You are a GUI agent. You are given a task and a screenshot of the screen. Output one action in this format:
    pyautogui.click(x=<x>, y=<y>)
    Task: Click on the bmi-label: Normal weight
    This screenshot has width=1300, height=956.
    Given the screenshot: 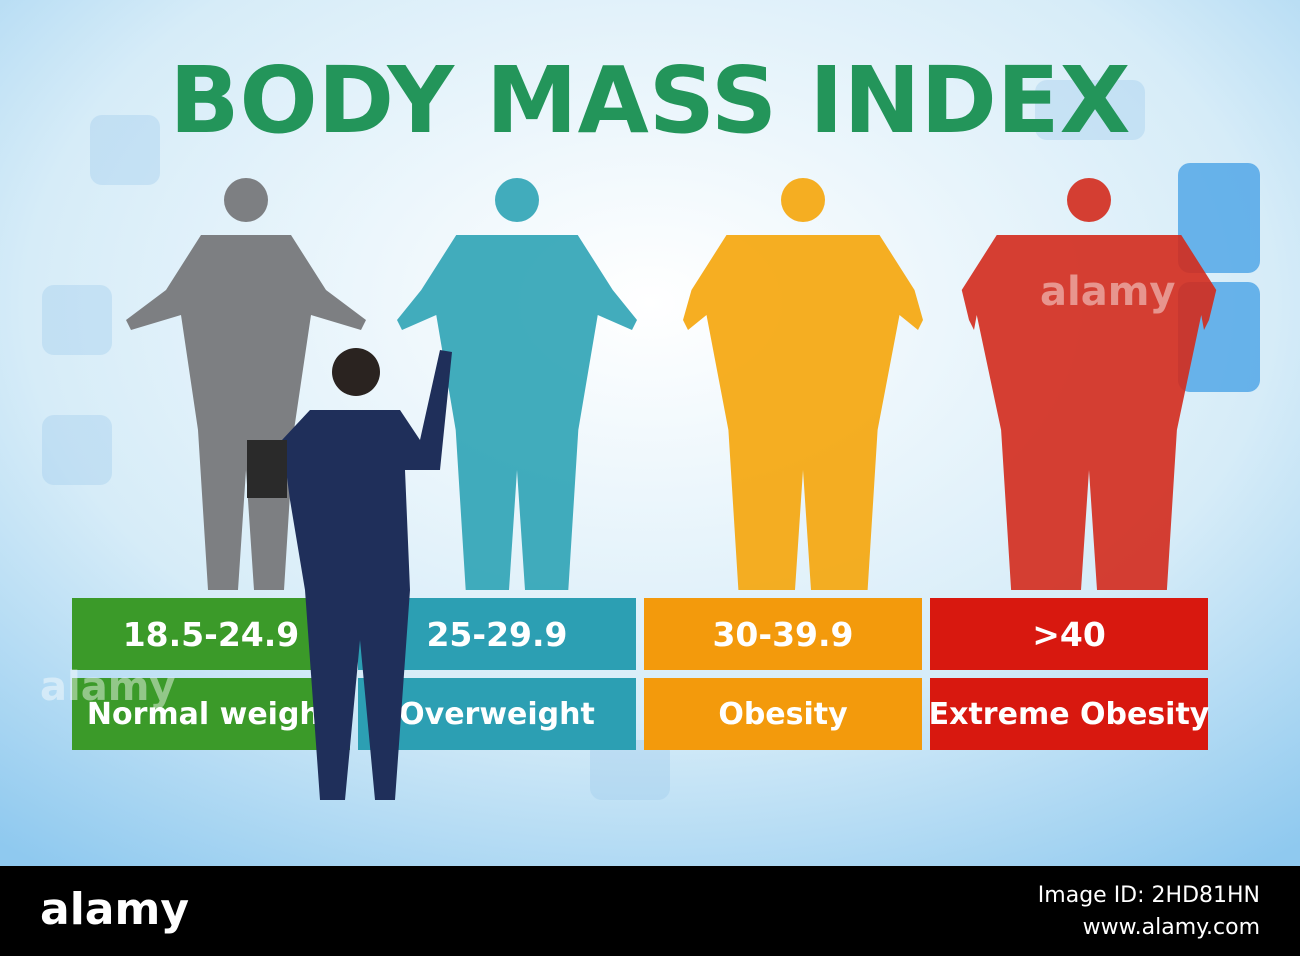 What is the action you would take?
    pyautogui.click(x=211, y=714)
    